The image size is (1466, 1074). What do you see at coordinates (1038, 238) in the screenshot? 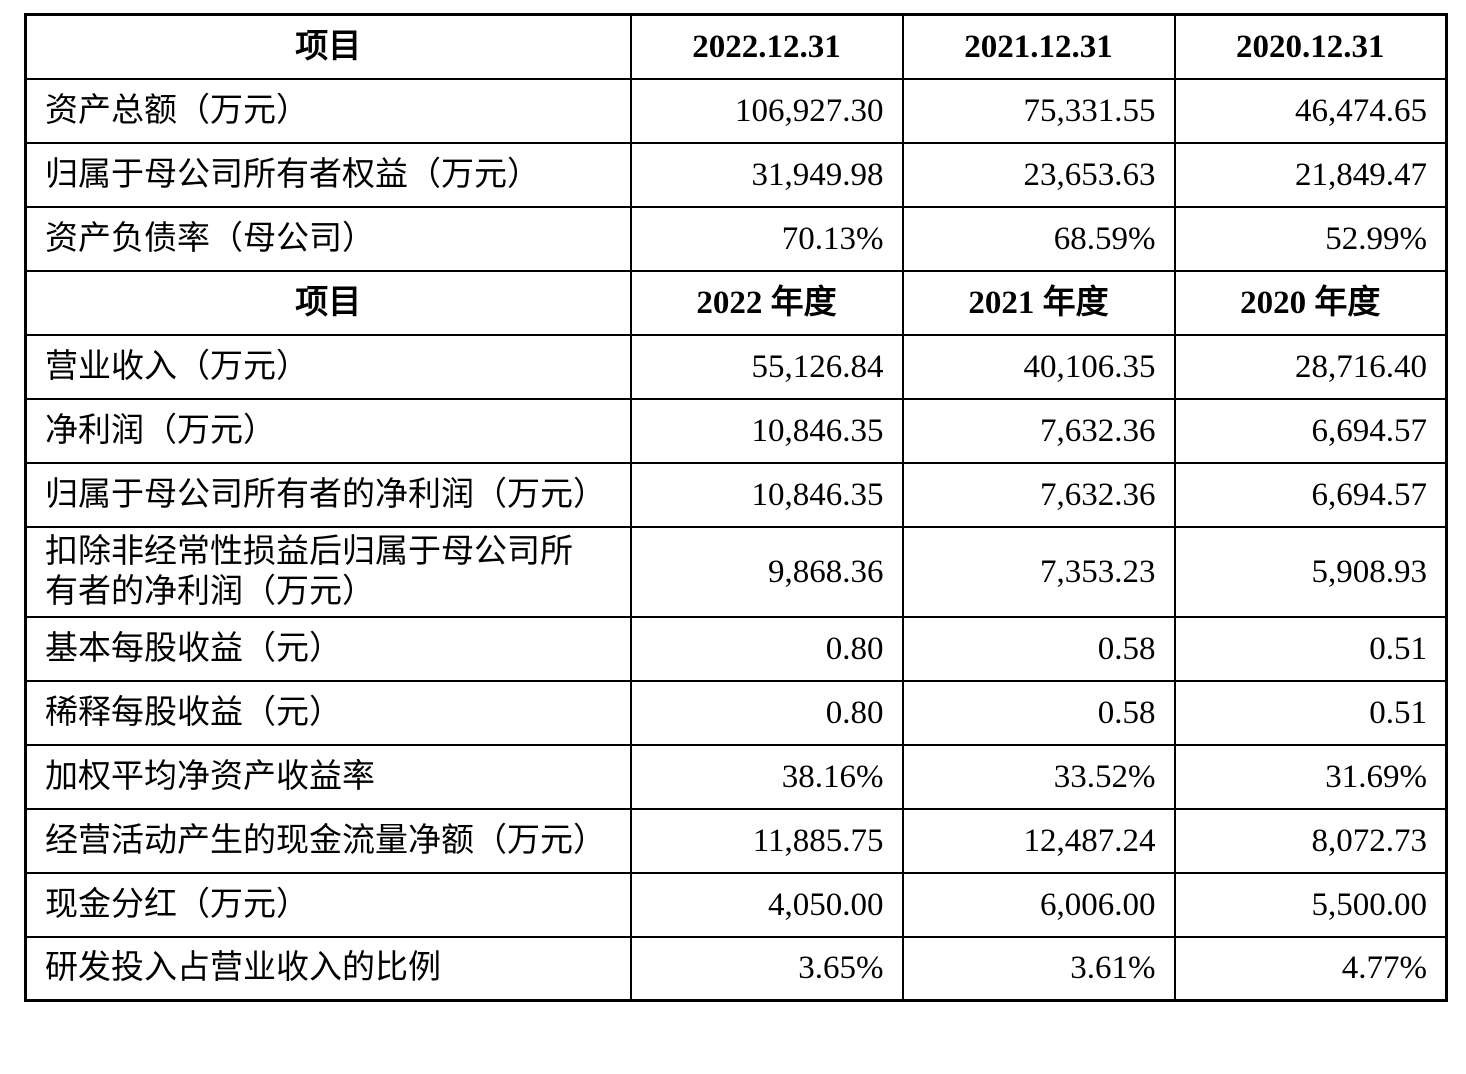
I see `value-cell: 68.59%` at bounding box center [1038, 238].